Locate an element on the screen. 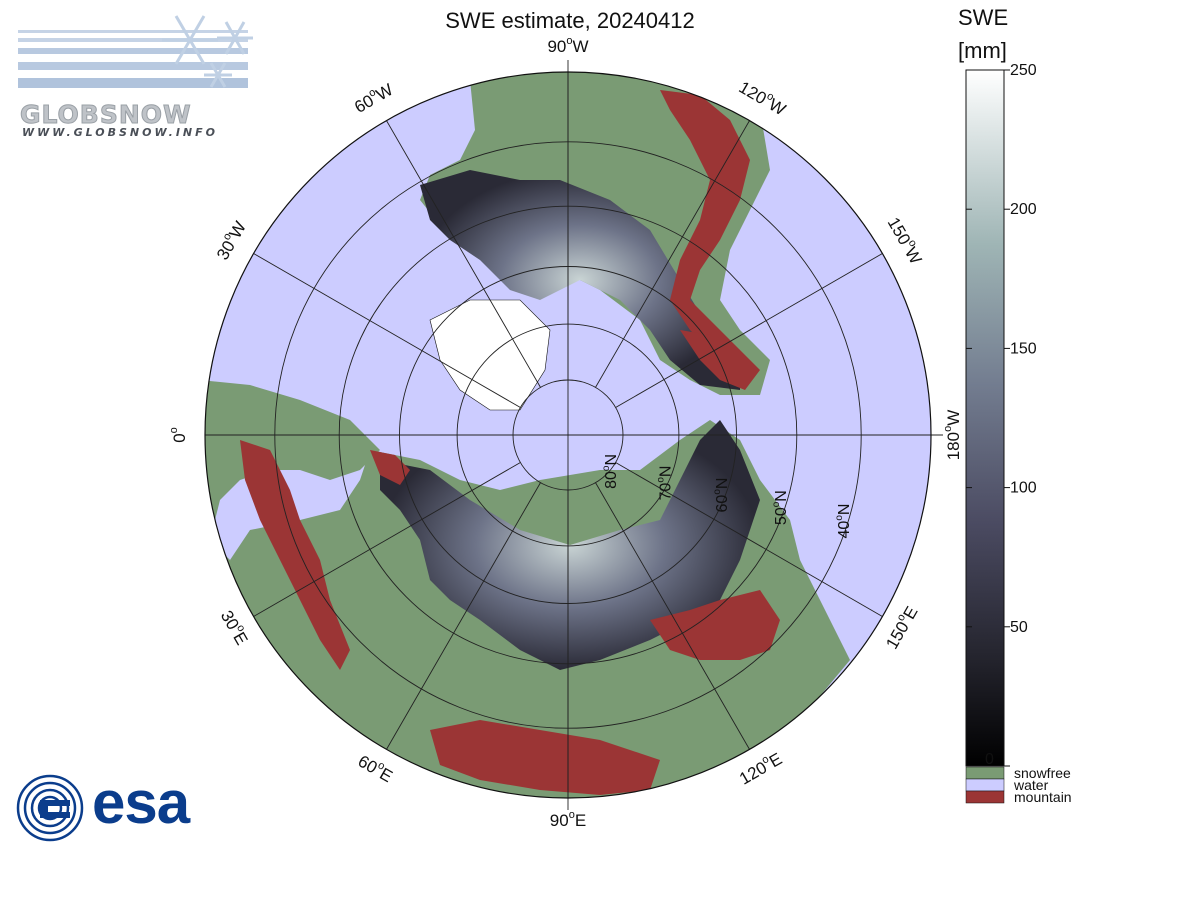  mountain-rockies is located at coordinates (705, 225).